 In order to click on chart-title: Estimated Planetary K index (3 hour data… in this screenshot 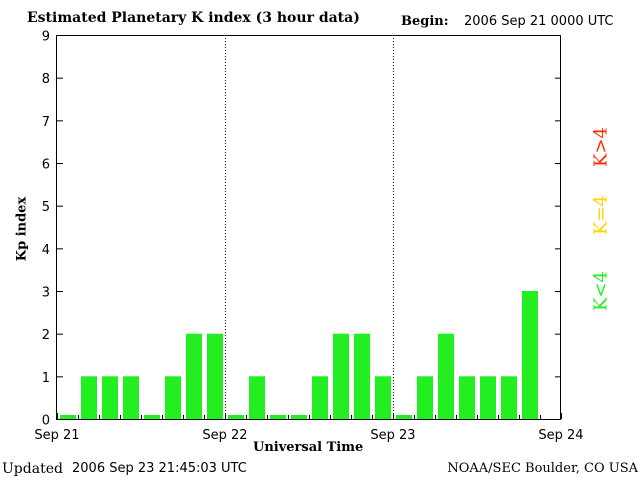, I will do `click(193, 18)`.